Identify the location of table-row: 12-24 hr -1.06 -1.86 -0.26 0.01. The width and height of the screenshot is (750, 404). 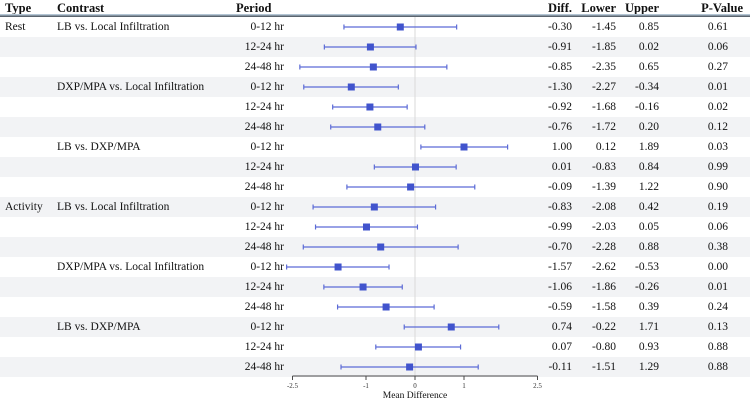
(375, 287).